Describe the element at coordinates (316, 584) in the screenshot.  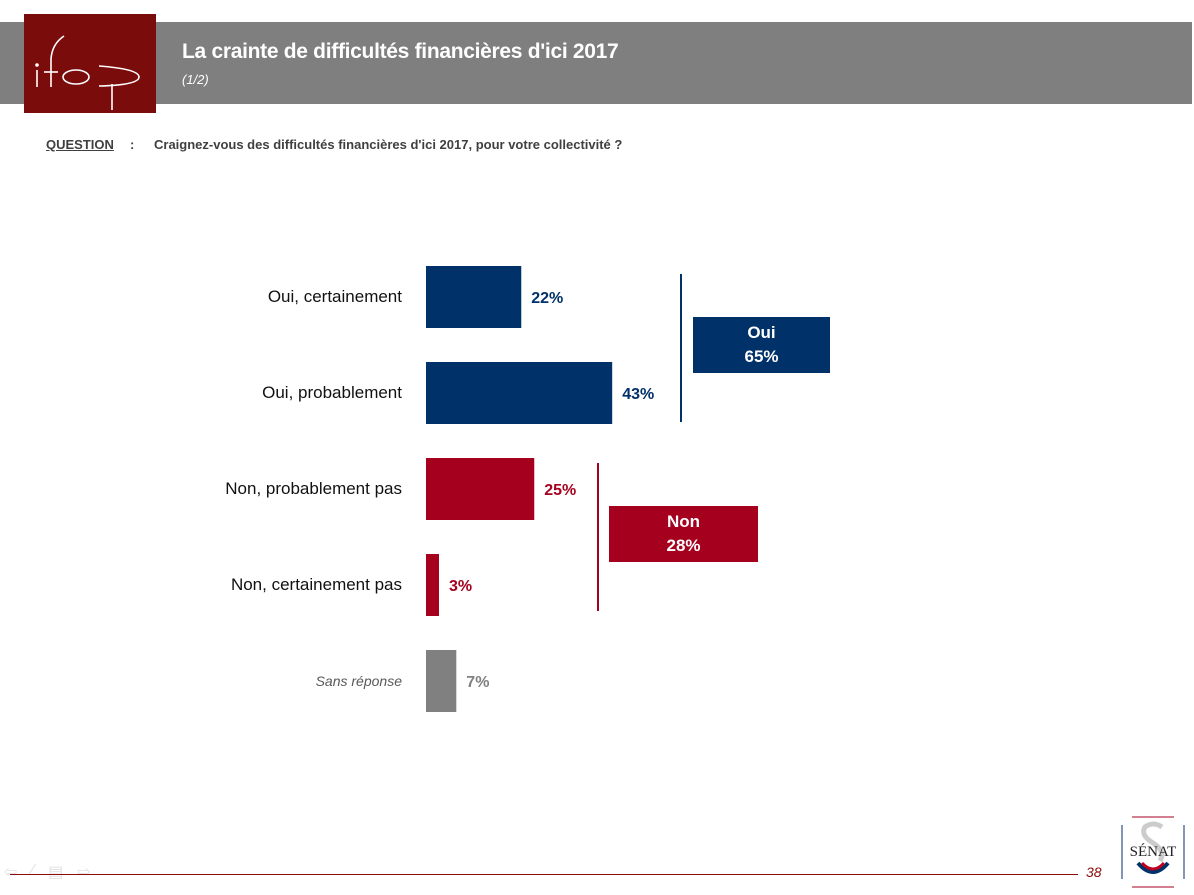
I see `category-label: Non, certainement pas` at that location.